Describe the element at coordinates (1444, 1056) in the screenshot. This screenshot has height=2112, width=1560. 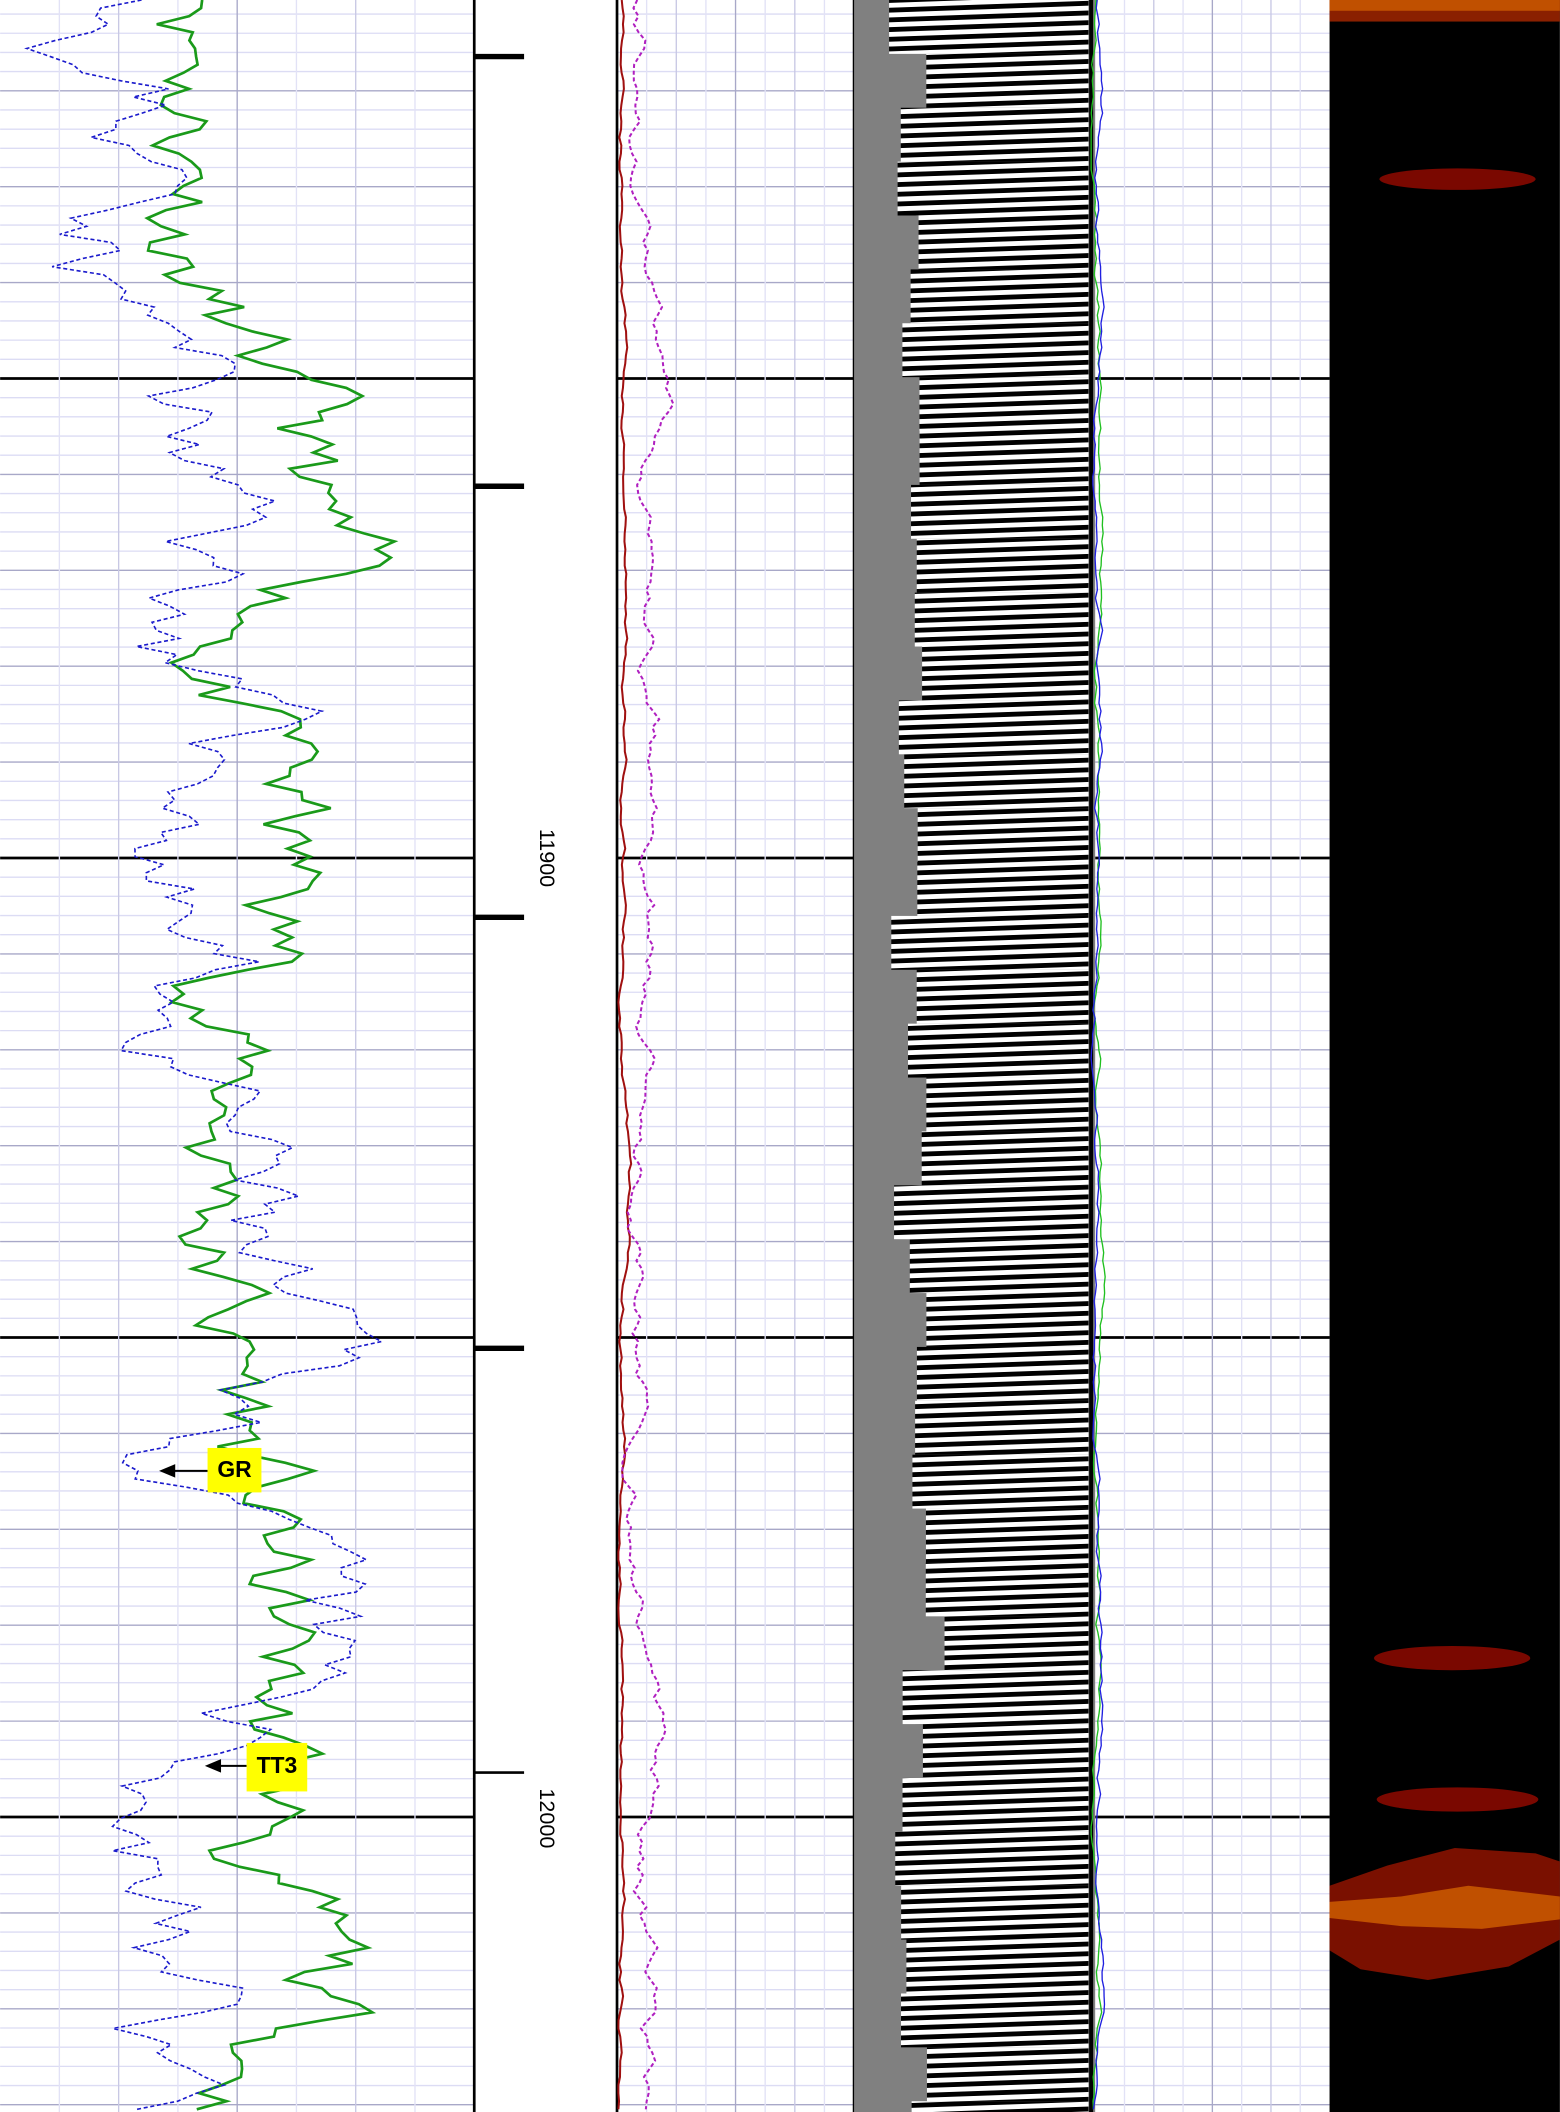
I see `color-track` at that location.